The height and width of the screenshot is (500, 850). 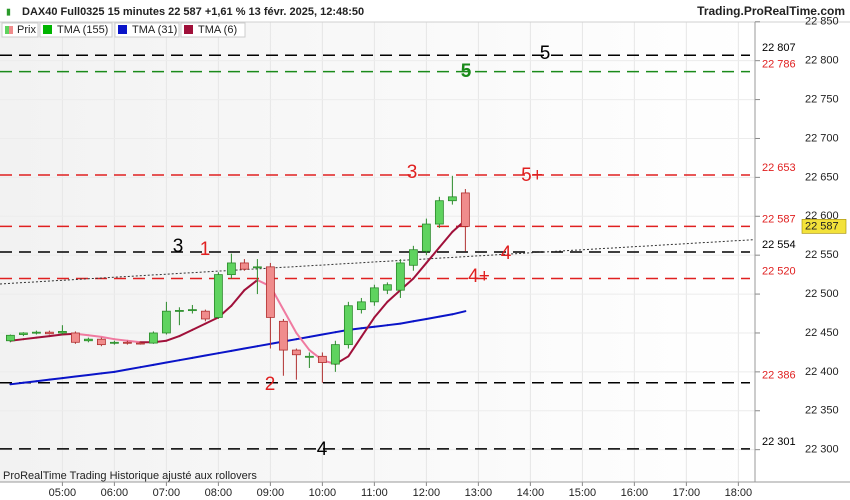 What do you see at coordinates (822, 99) in the screenshot?
I see `y-tick-label: 22 750` at bounding box center [822, 99].